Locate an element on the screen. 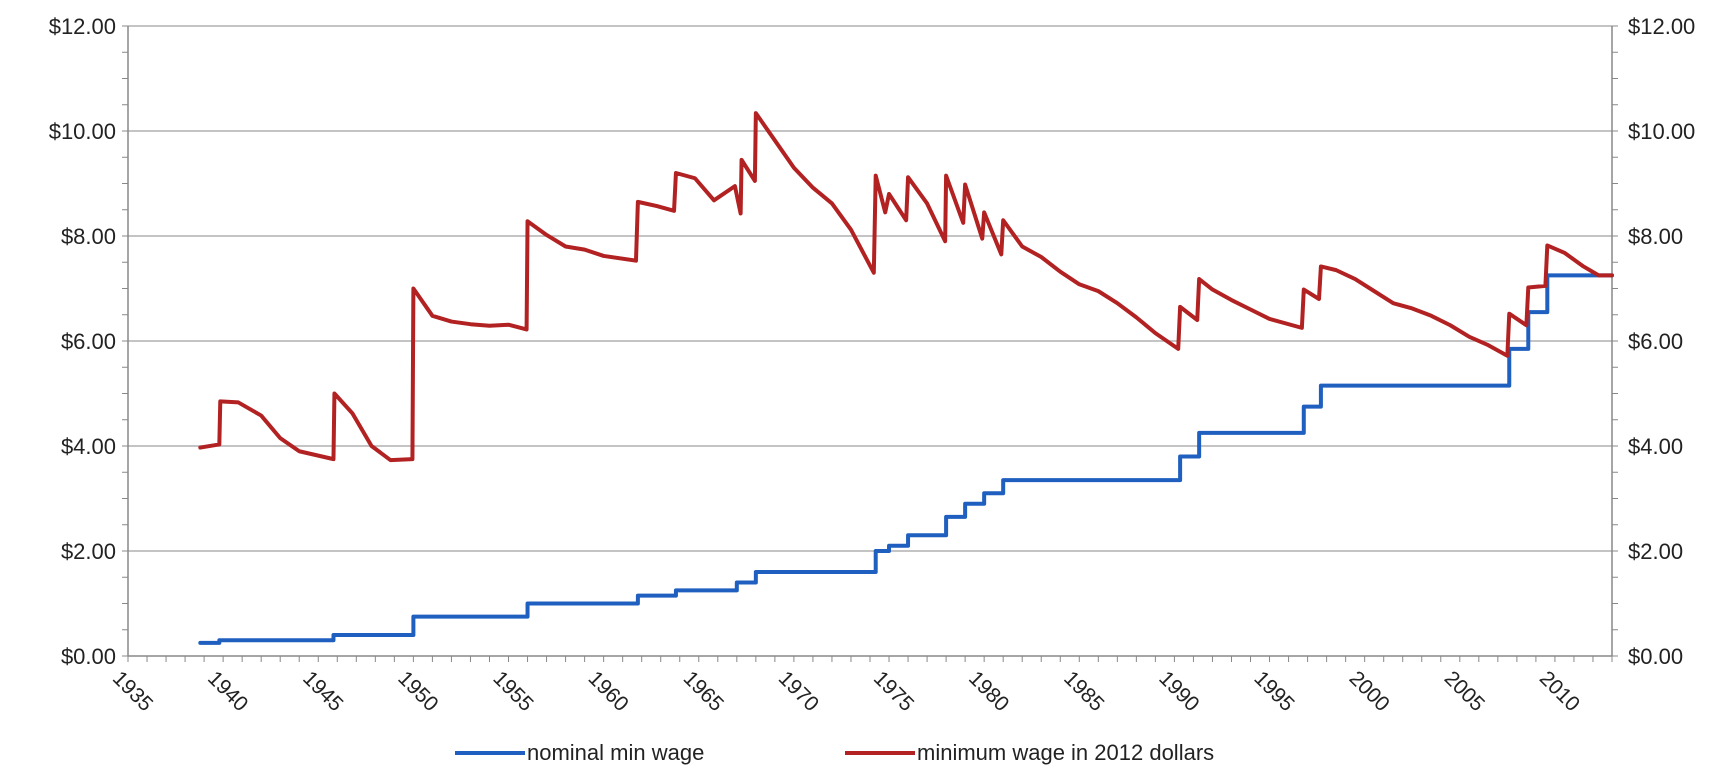 This screenshot has width=1714, height=772. x-tick-label: 1950 is located at coordinates (417, 691).